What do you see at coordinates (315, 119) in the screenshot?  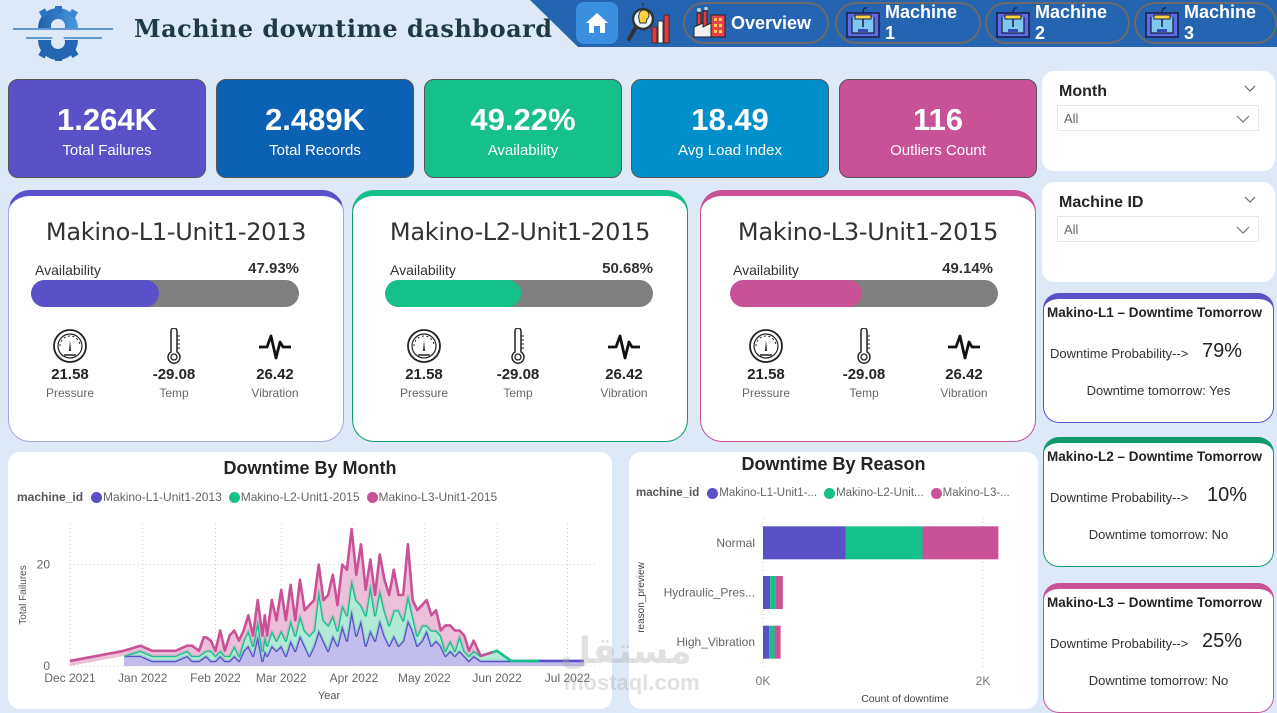 I see `kpi-value: 2.489K` at bounding box center [315, 119].